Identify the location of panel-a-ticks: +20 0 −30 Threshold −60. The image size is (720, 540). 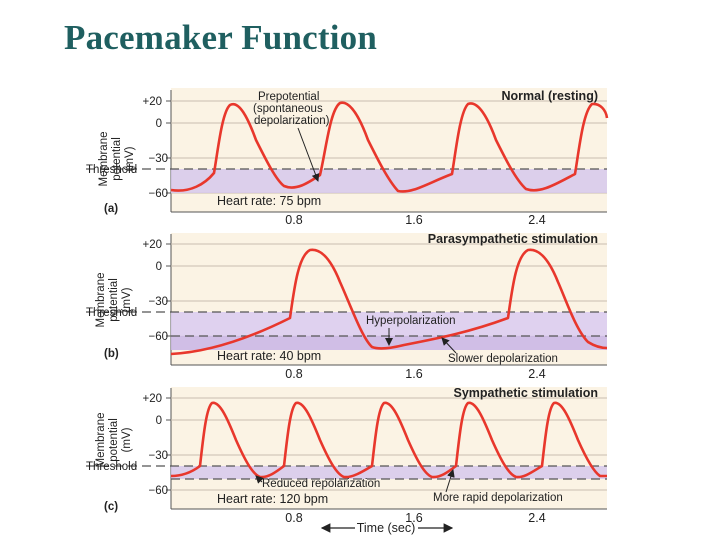
(127, 148).